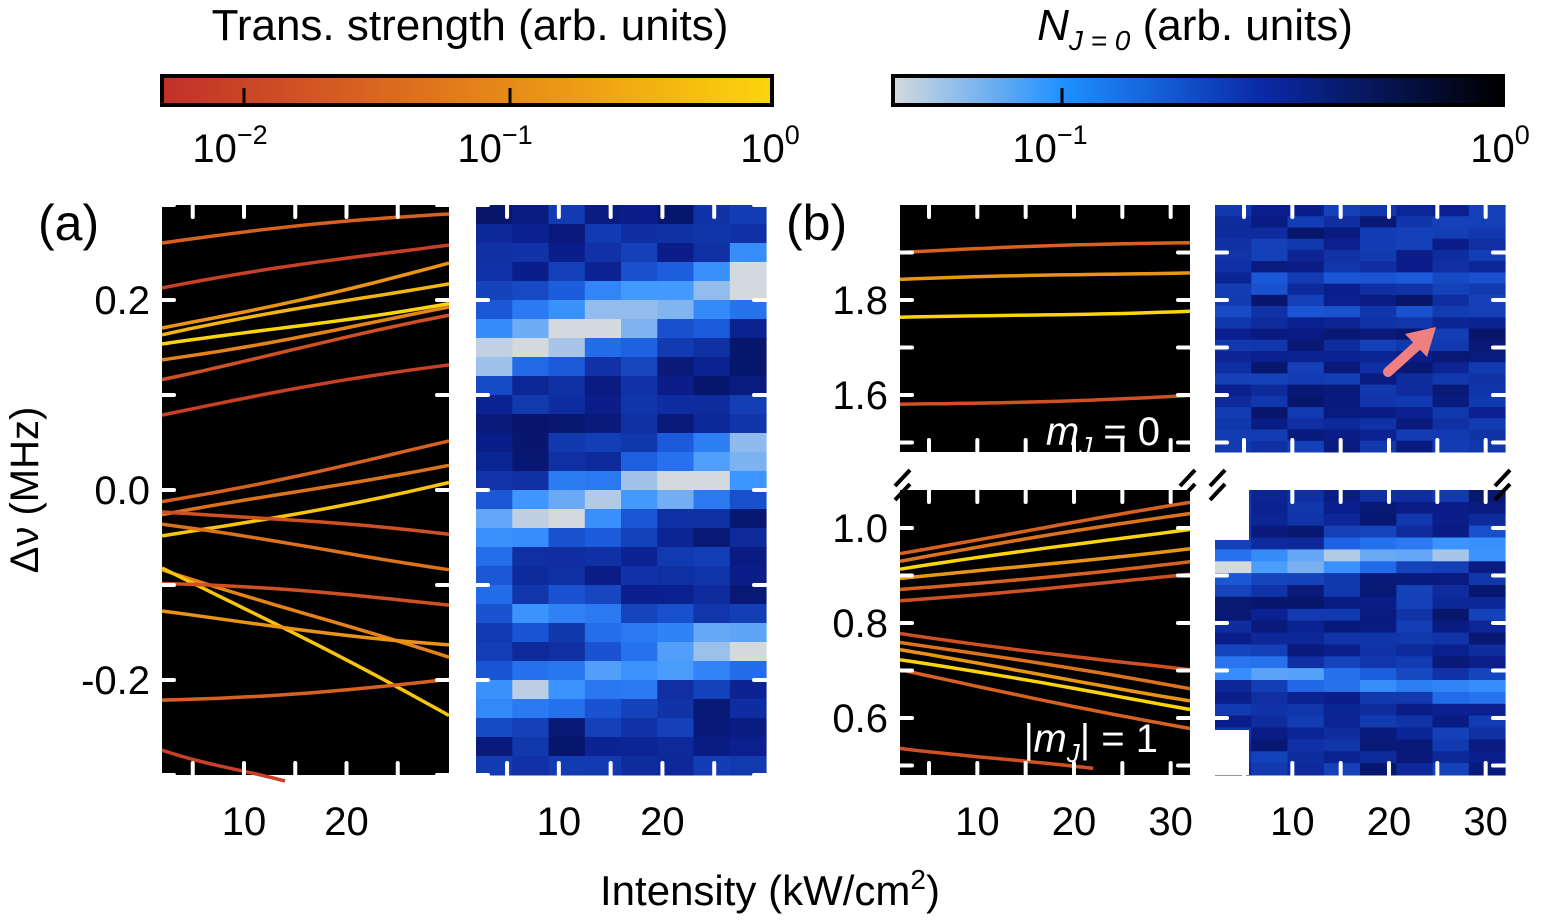  What do you see at coordinates (816, 223) in the screenshot?
I see `panel-label-b: (b)` at bounding box center [816, 223].